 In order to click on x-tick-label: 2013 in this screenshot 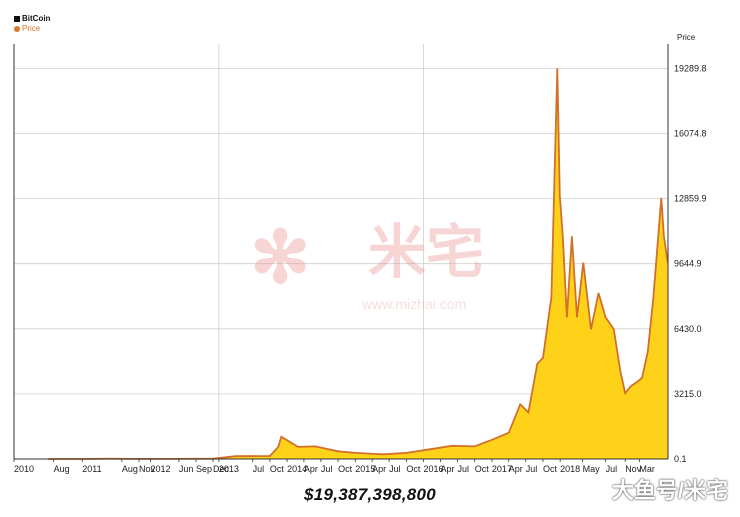, I will do `click(229, 469)`.